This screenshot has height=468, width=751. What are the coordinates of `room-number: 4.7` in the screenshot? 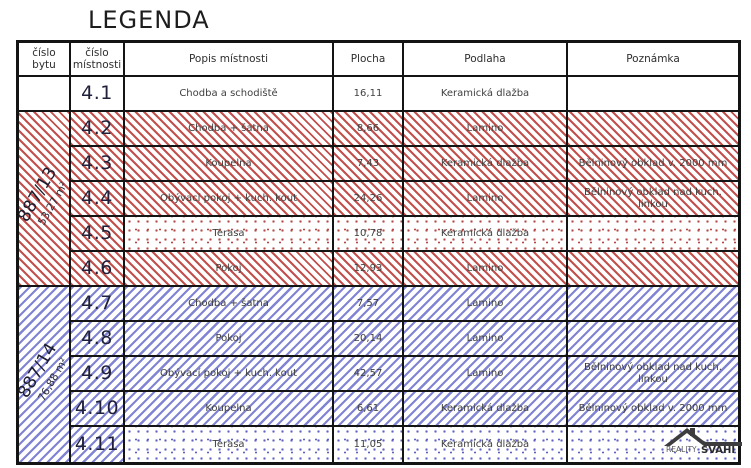 It's located at (98, 304).